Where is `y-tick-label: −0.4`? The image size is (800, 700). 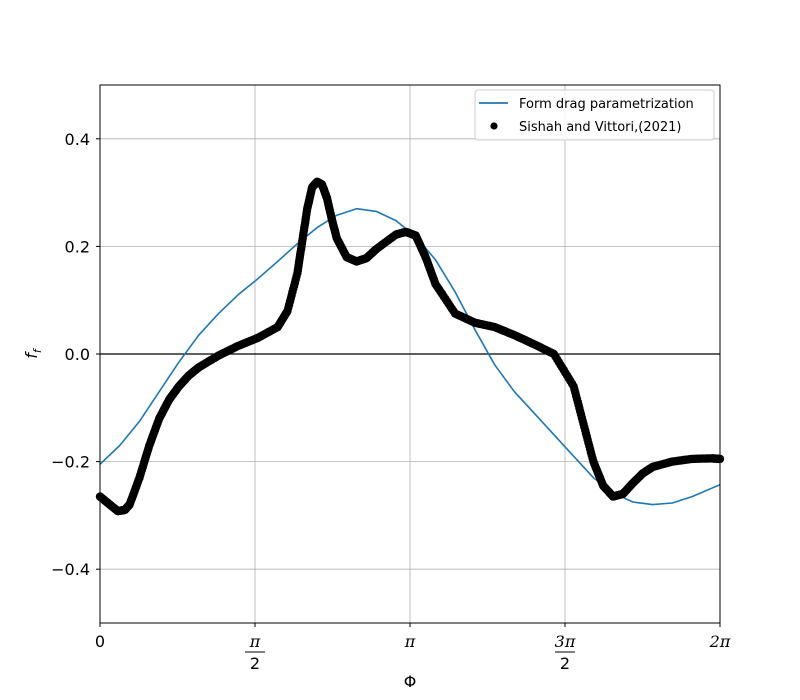
y-tick-label: −0.4 is located at coordinates (70, 569).